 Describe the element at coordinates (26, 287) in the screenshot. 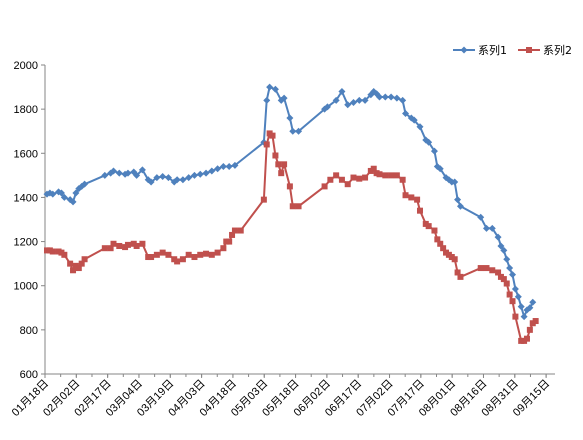

I see `y-tick-label: 1000` at that location.